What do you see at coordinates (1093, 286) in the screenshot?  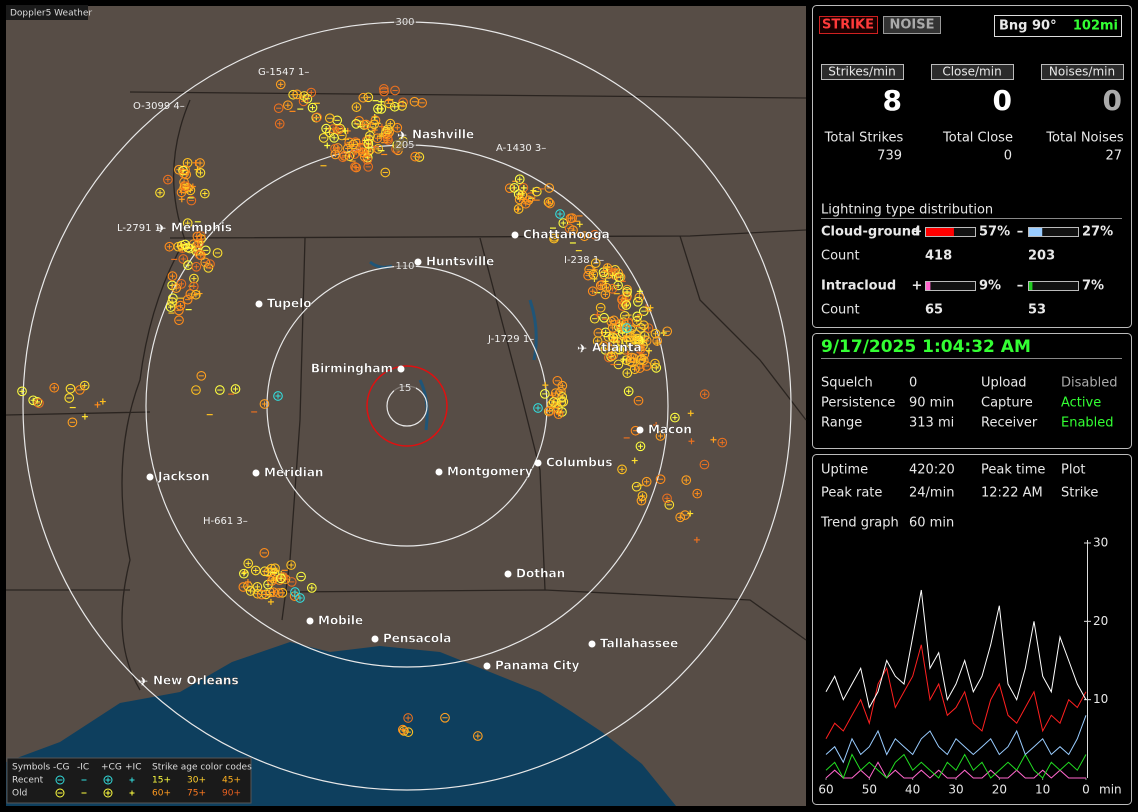 I see `percent-label: 7%` at bounding box center [1093, 286].